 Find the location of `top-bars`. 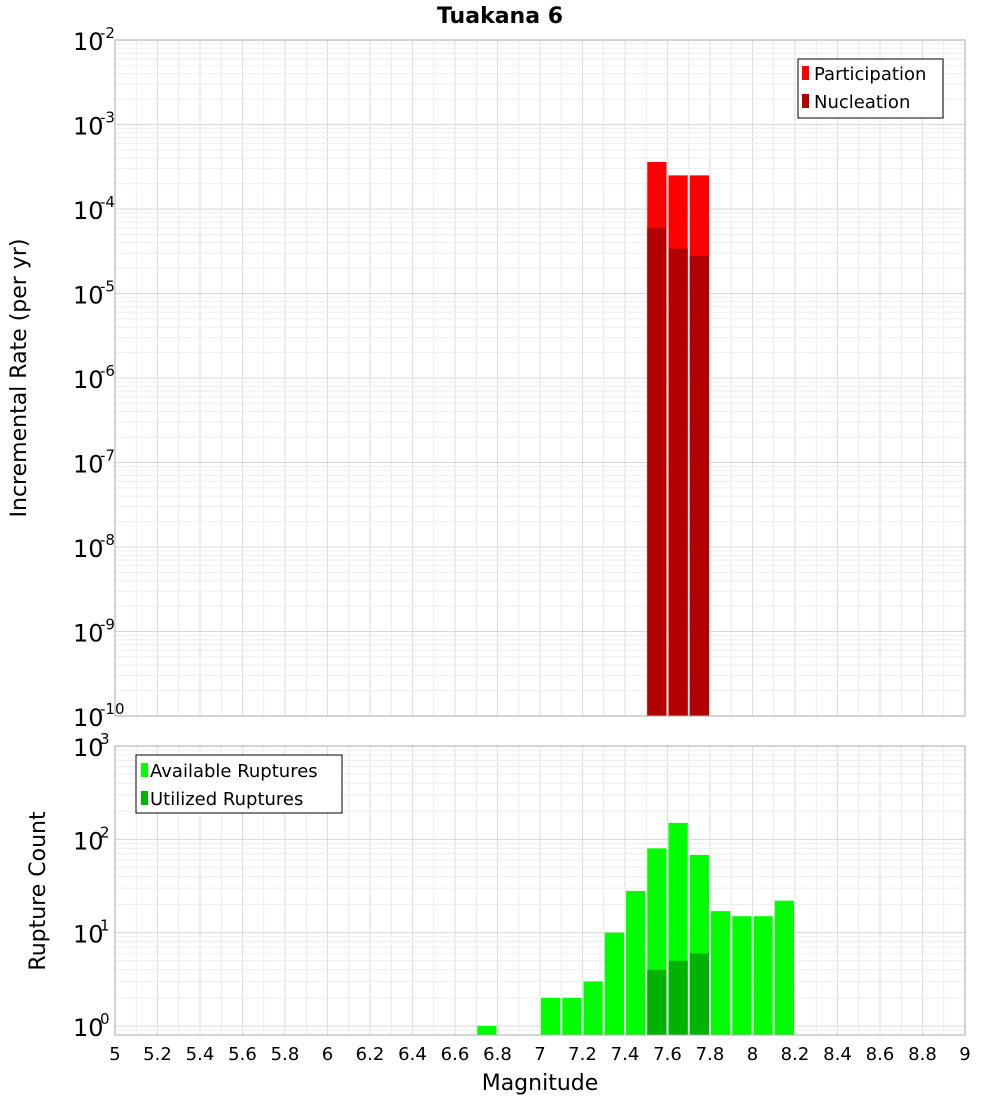

top-bars is located at coordinates (678, 438).